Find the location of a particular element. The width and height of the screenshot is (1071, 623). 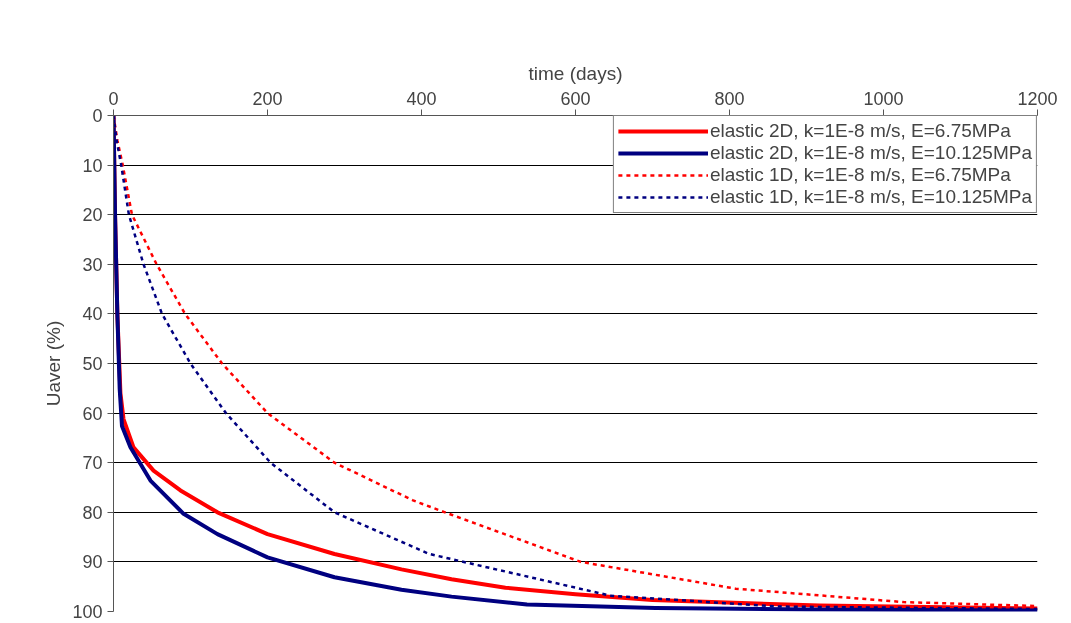

legend-label: elastic 2D, k=1E-8 m/s, E=6.75MPa is located at coordinates (860, 131).